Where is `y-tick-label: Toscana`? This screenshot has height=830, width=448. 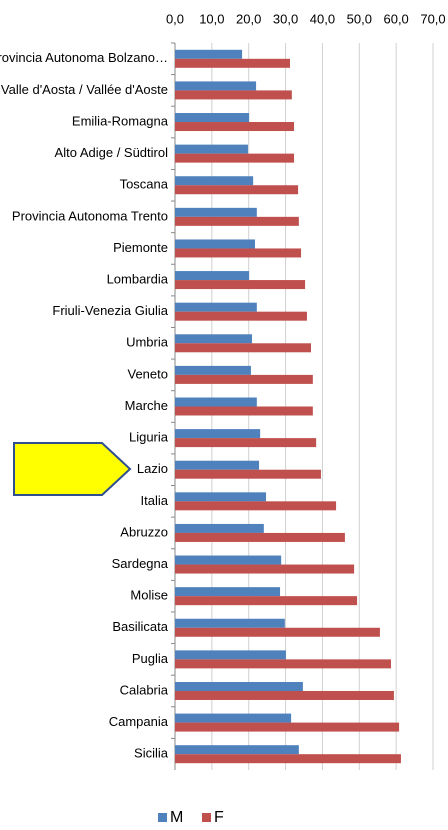 y-tick-label: Toscana is located at coordinates (144, 184).